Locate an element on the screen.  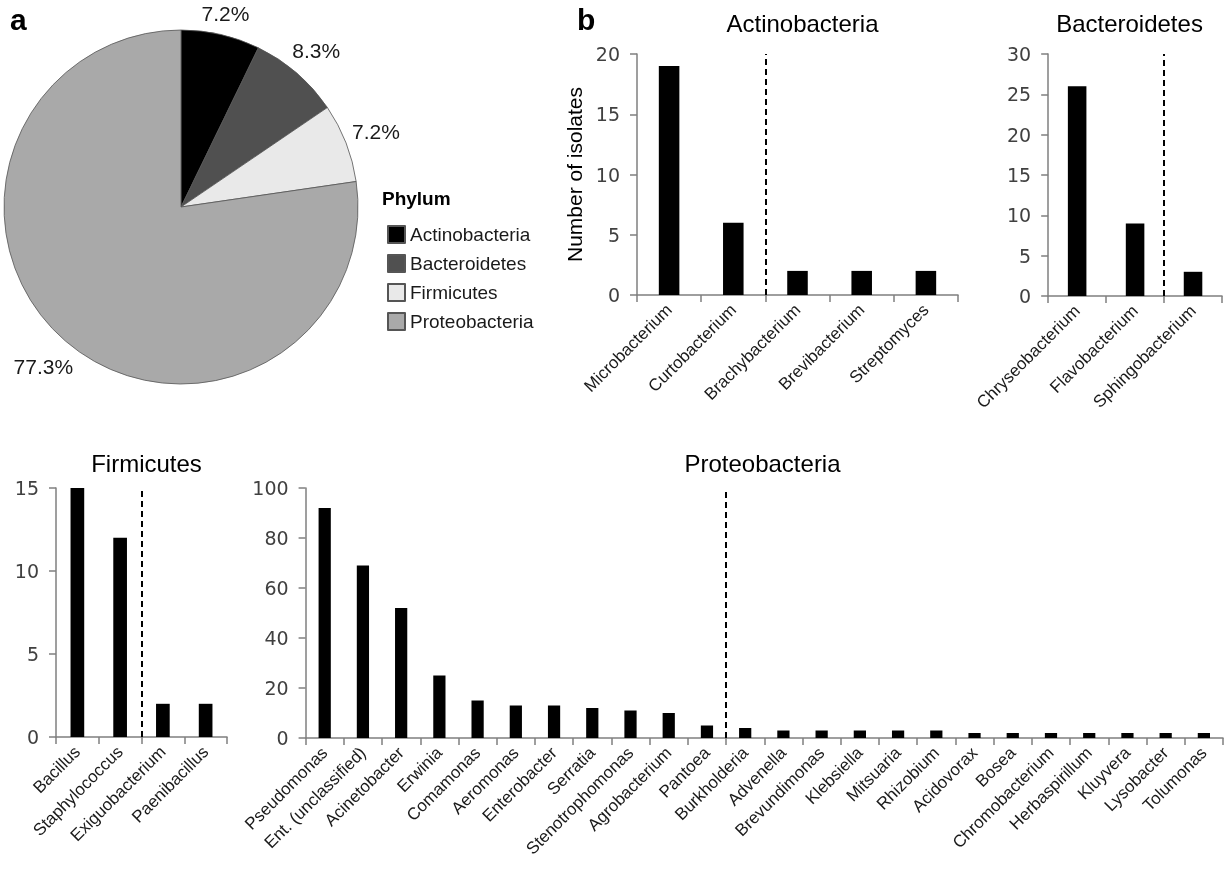
y-tick-label: 60 is located at coordinates (276, 588).